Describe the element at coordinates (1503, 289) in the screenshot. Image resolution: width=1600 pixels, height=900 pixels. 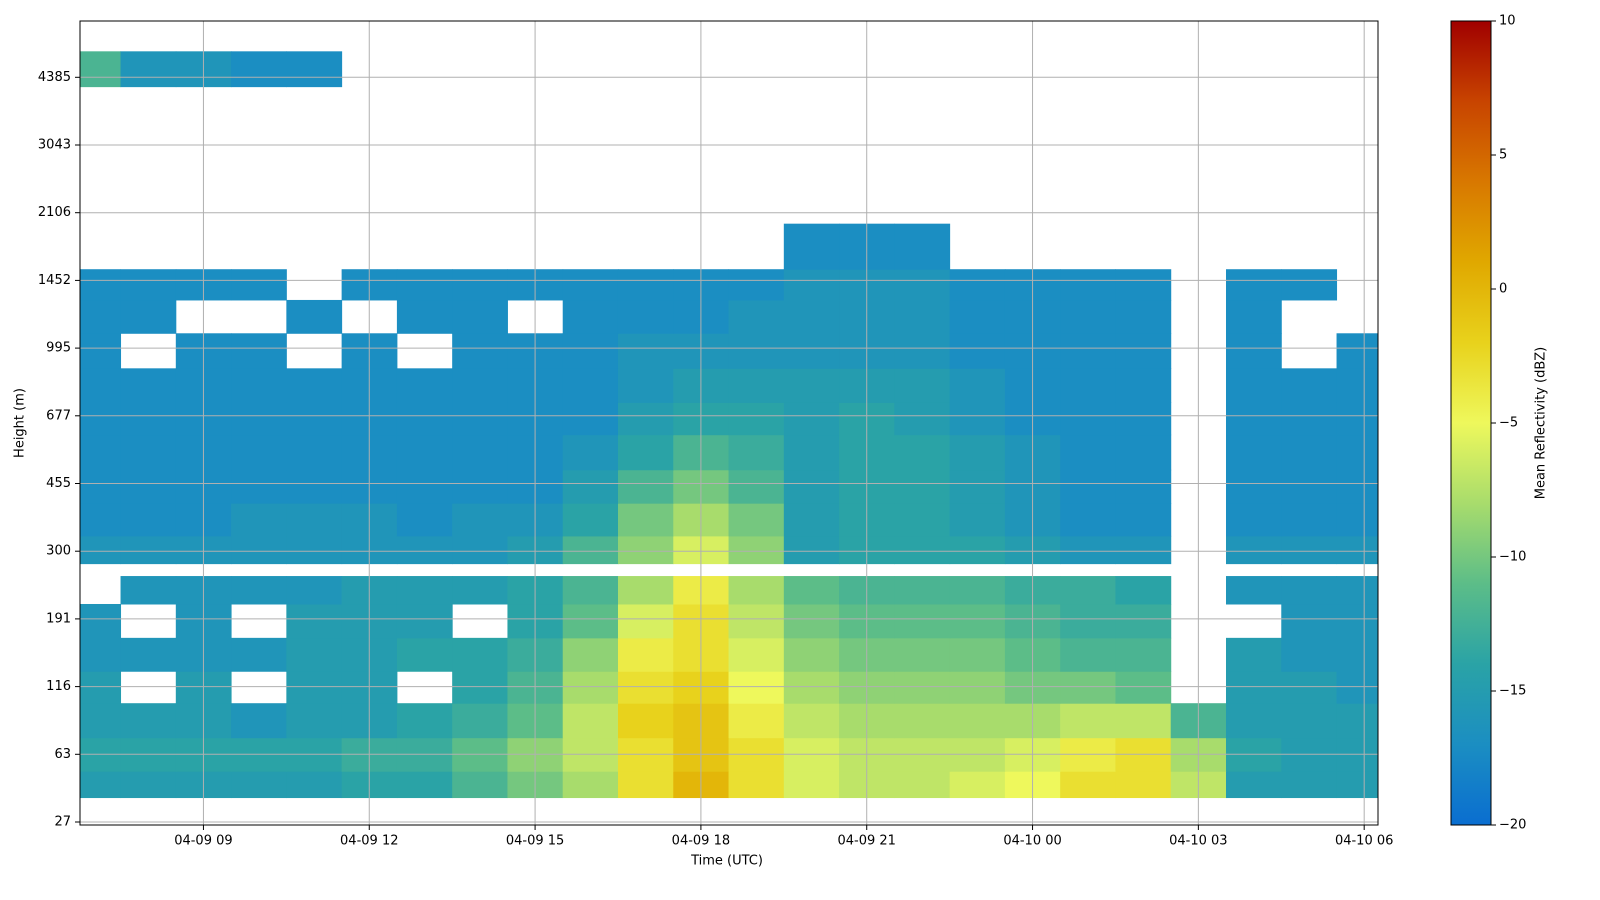
I see `colorbar-tick-label: 0` at that location.